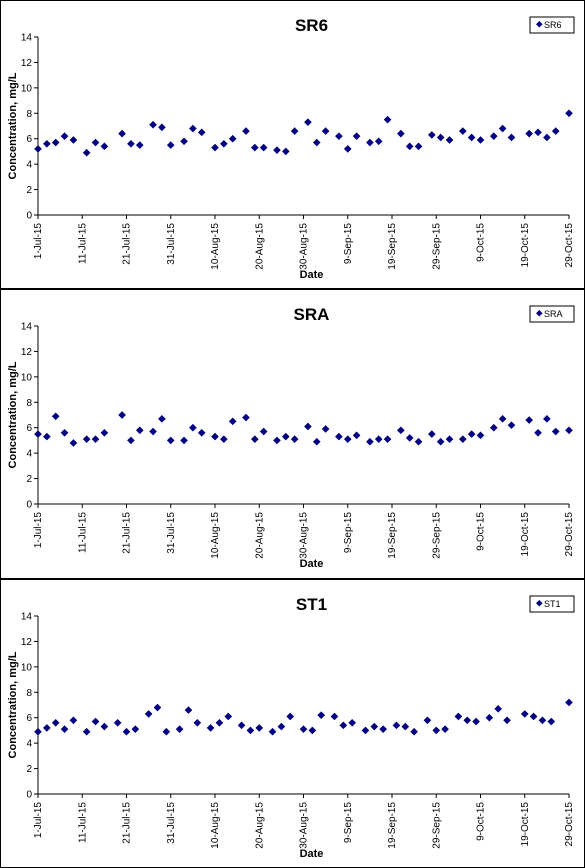 The height and width of the screenshot is (868, 585). I want to click on x-axis-label: Date, so click(312, 564).